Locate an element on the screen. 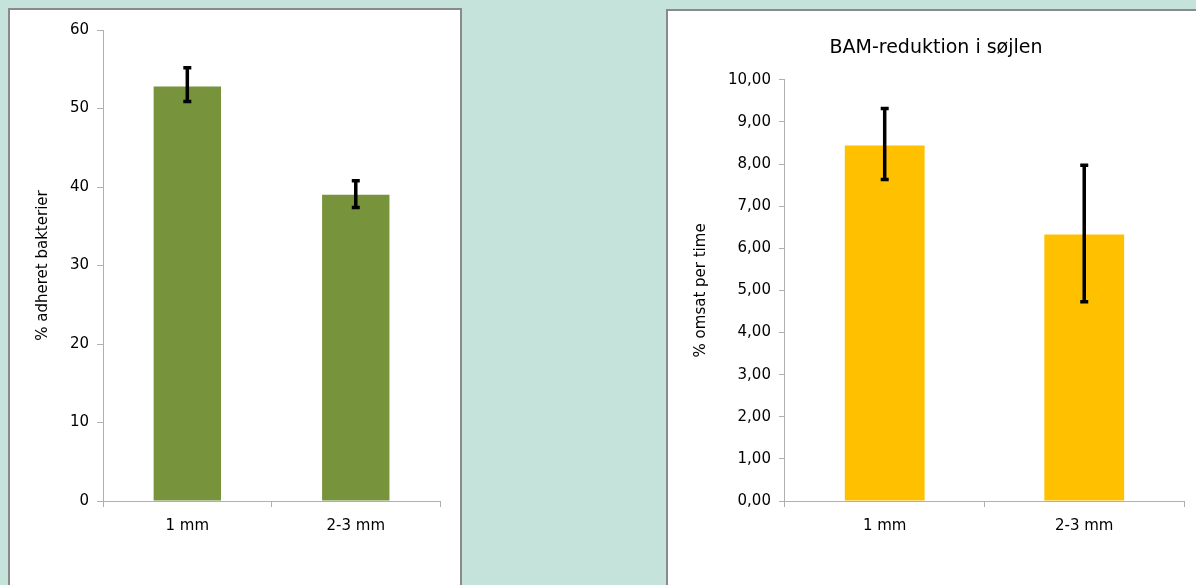 The image size is (1196, 585). y-tick-label: 1,00 is located at coordinates (754, 457).